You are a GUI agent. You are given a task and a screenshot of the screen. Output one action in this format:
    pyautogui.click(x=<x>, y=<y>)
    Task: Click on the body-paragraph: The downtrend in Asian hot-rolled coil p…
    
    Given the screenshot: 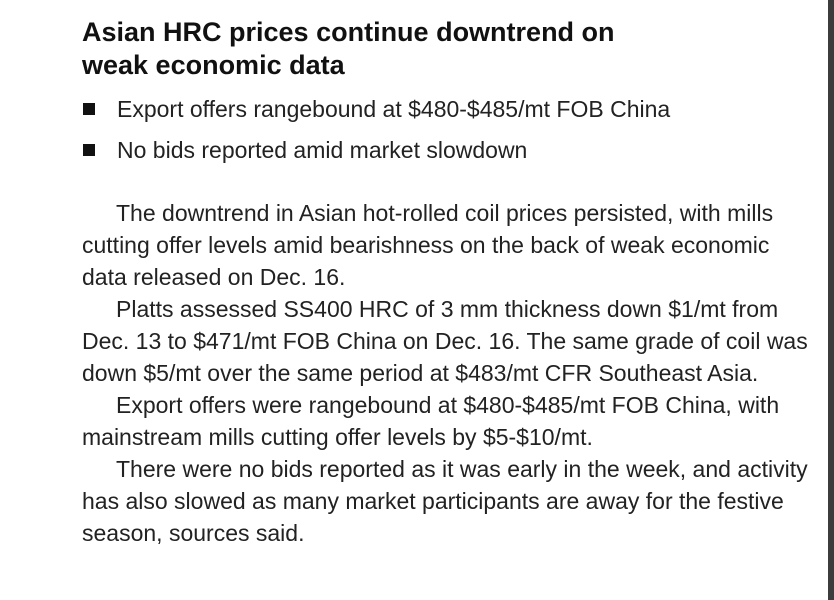 What is the action you would take?
    pyautogui.click(x=428, y=245)
    